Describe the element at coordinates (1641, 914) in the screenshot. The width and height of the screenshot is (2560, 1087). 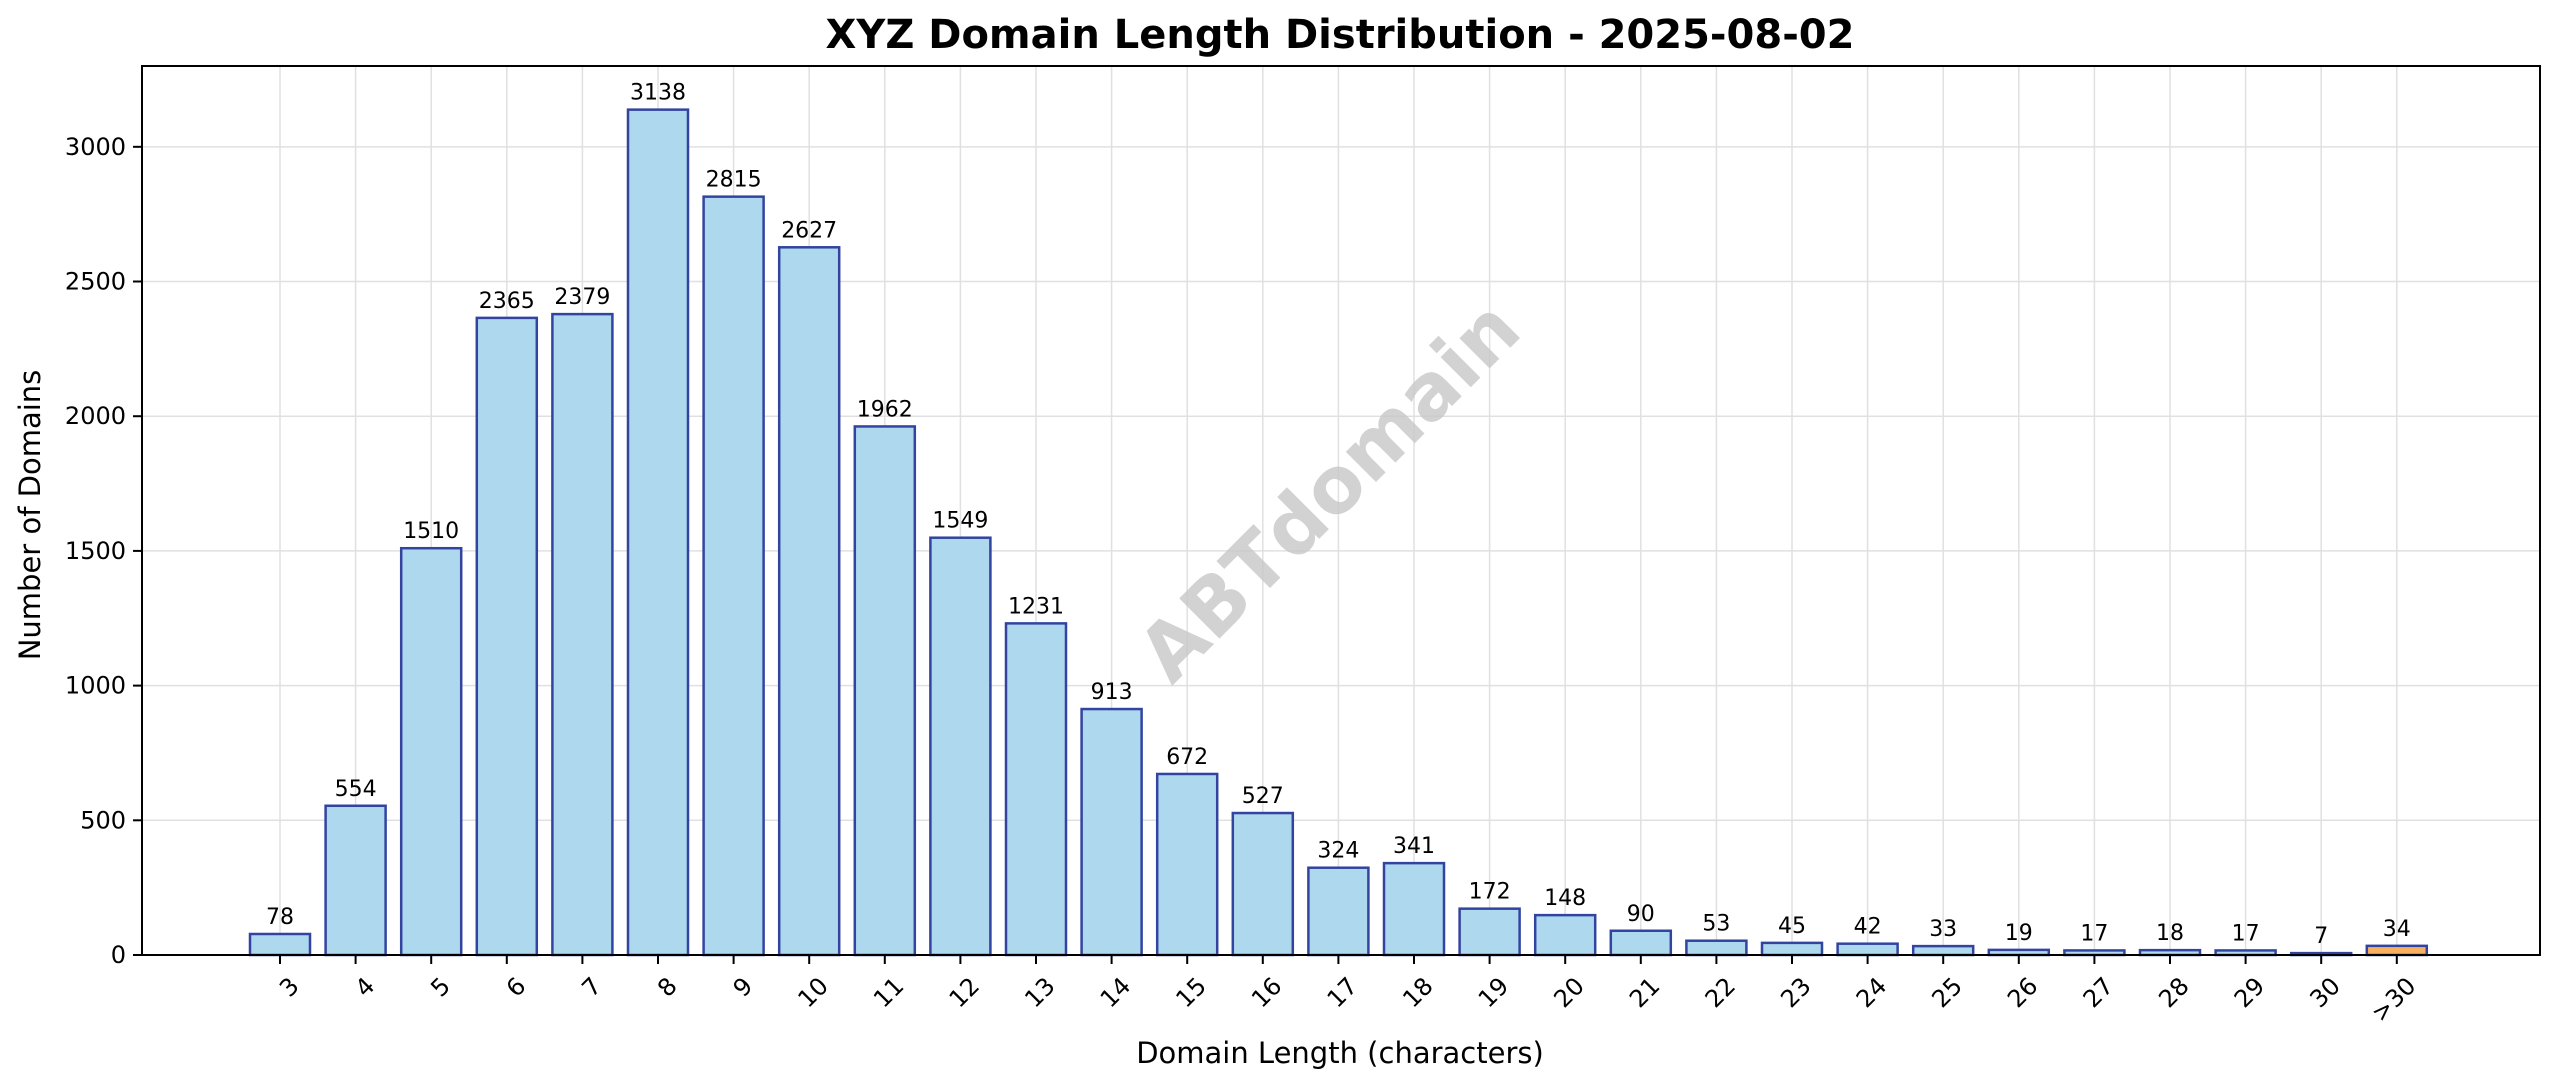
I see `data-label-21: 90` at that location.